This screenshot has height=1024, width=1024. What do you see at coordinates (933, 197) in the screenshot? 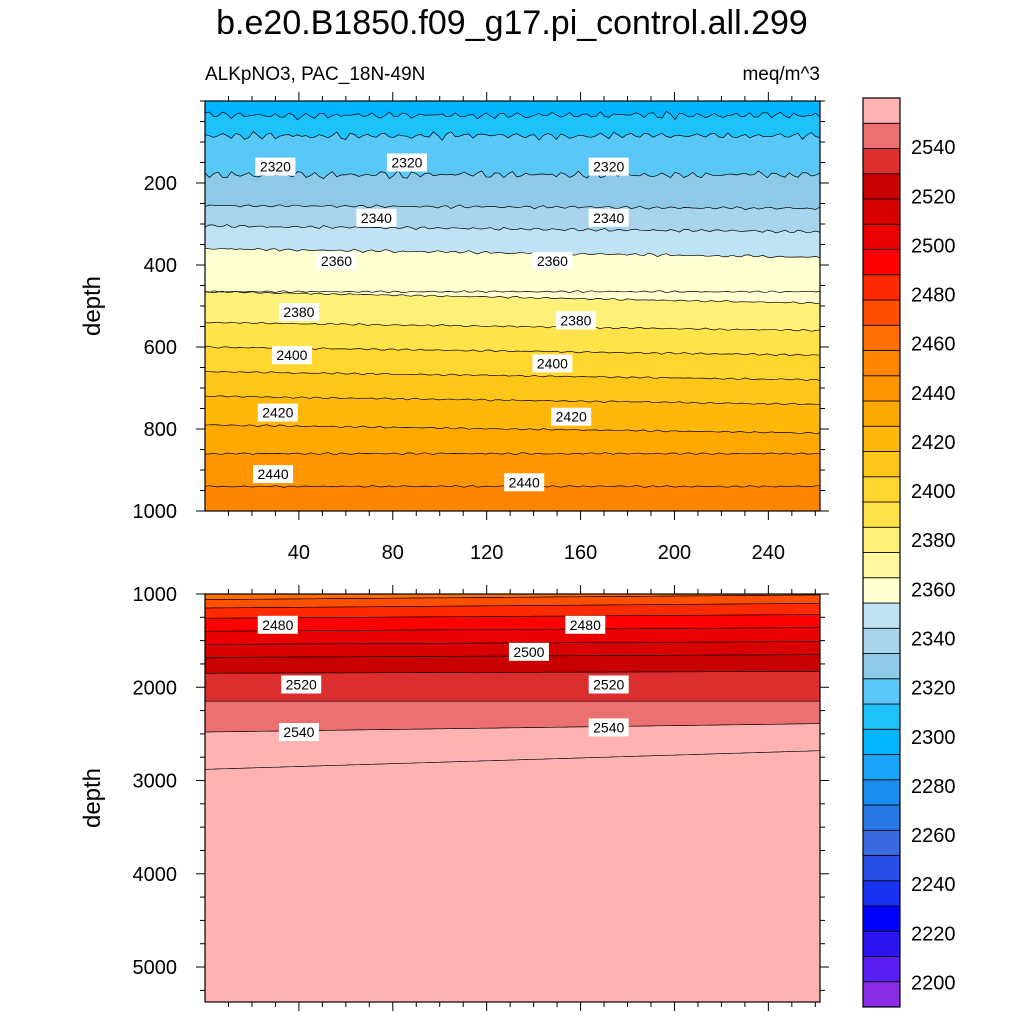
I see `colorbar-tick-label: 2520` at bounding box center [933, 197].